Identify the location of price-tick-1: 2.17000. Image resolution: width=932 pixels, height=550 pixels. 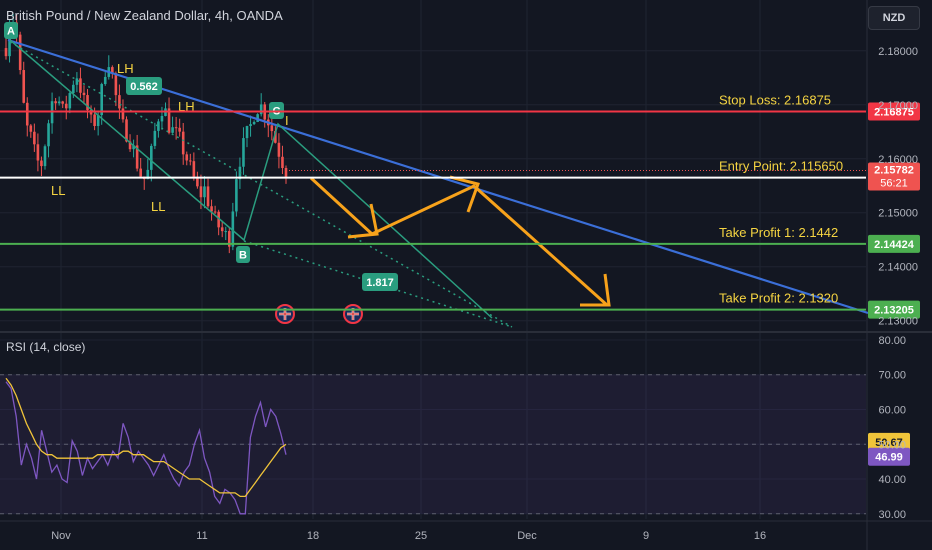
(898, 106).